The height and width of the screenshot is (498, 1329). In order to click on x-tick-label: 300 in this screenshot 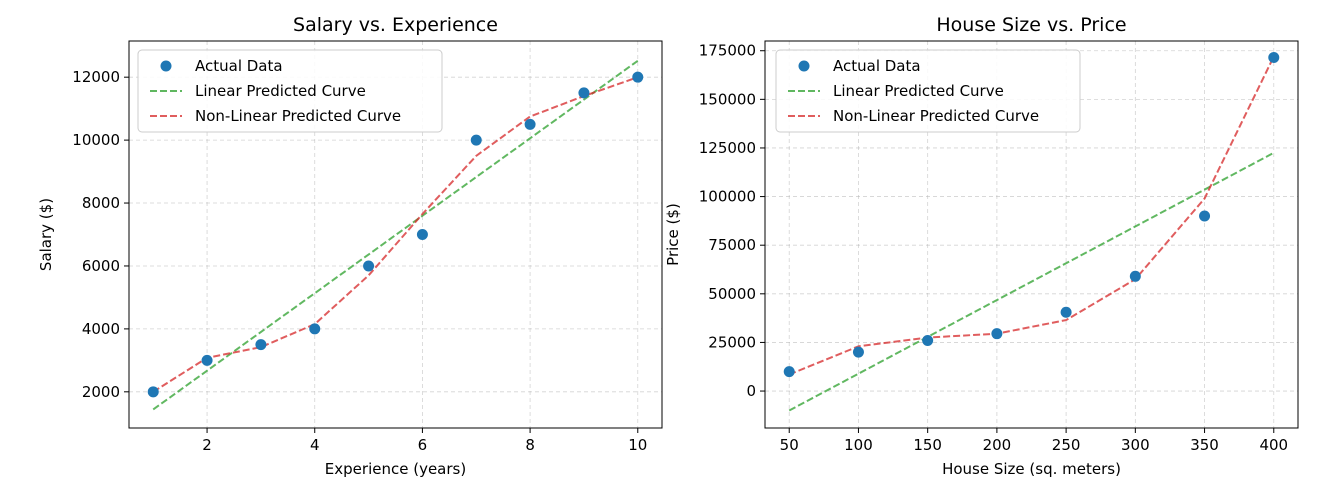, I will do `click(1135, 445)`.